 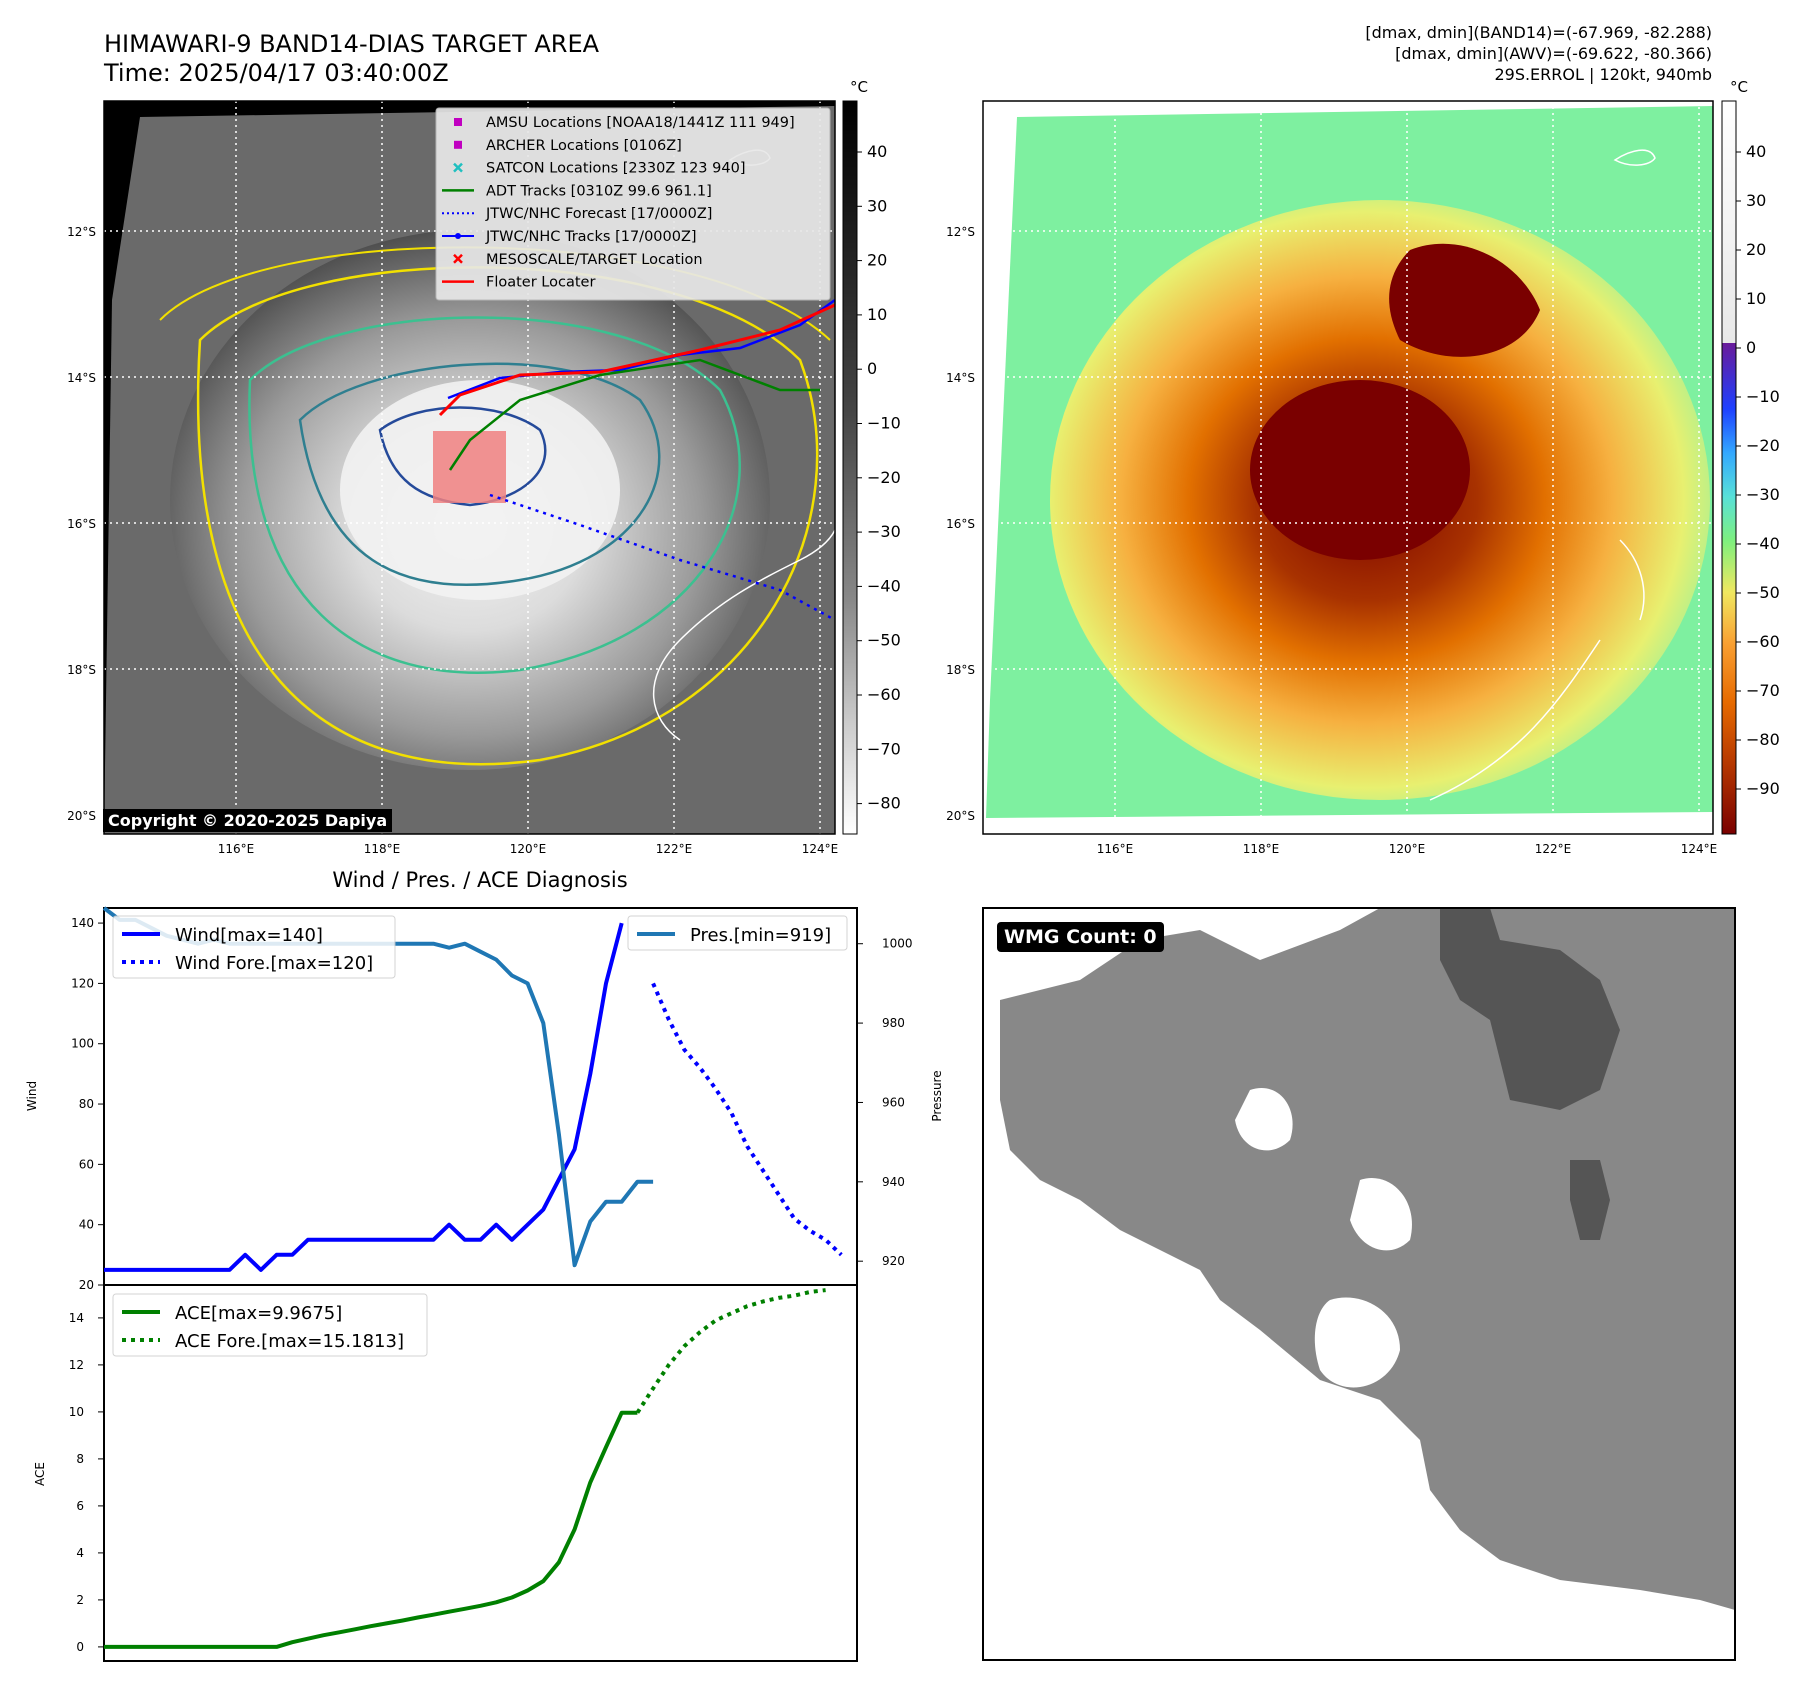 What do you see at coordinates (1553, 53) in the screenshot?
I see `info-awv: [dmax, dmin](AWV)=(-69.622, -80.366)` at bounding box center [1553, 53].